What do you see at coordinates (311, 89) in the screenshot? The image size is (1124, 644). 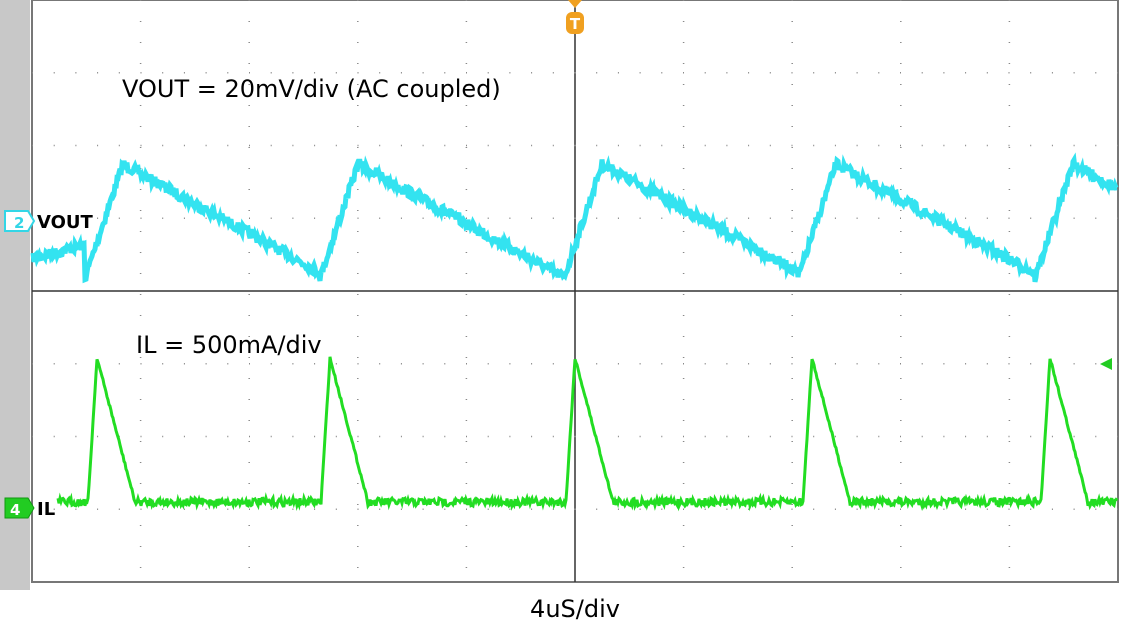 I see `vout-scale-note: VOUT = 20mV/div (AC coupled)` at bounding box center [311, 89].